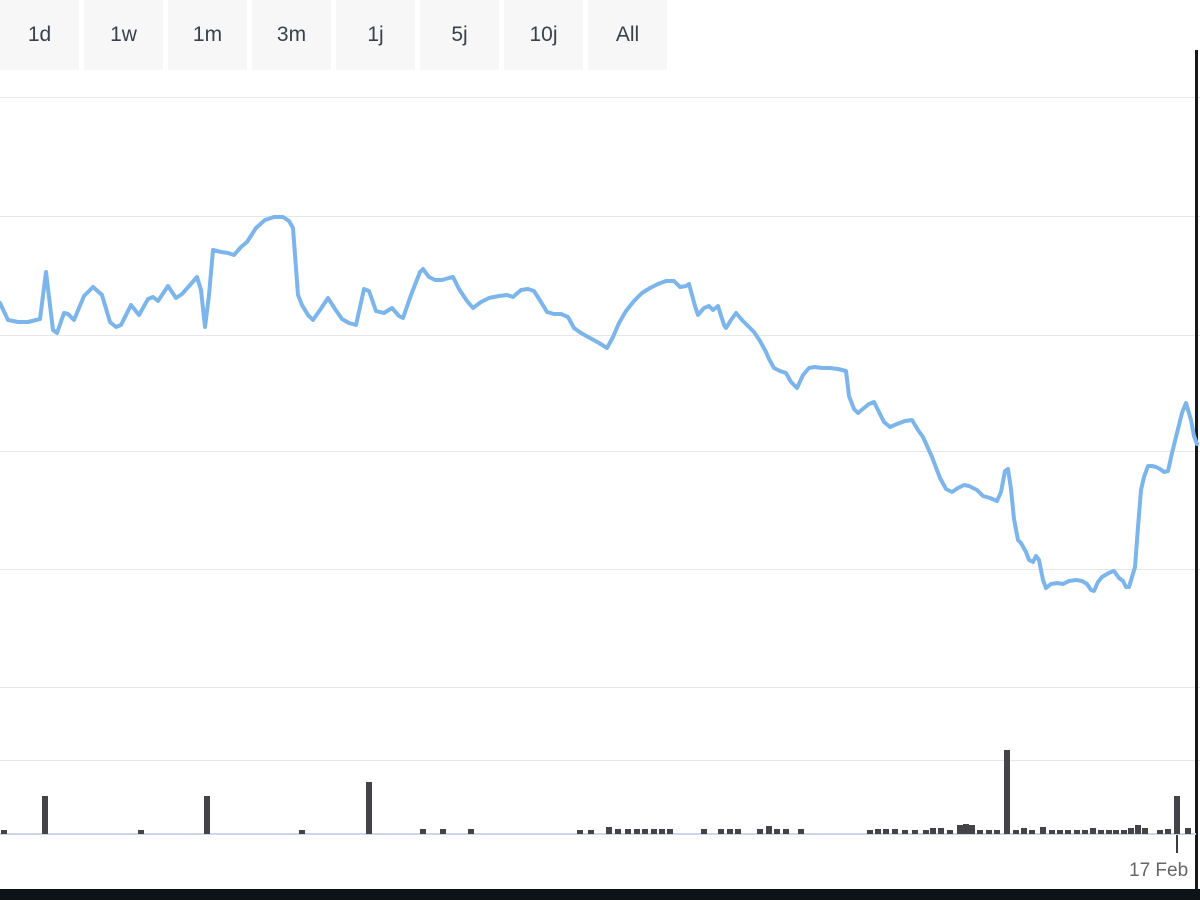  Describe the element at coordinates (543, 35) in the screenshot. I see `range-button-10j: 10j` at that location.